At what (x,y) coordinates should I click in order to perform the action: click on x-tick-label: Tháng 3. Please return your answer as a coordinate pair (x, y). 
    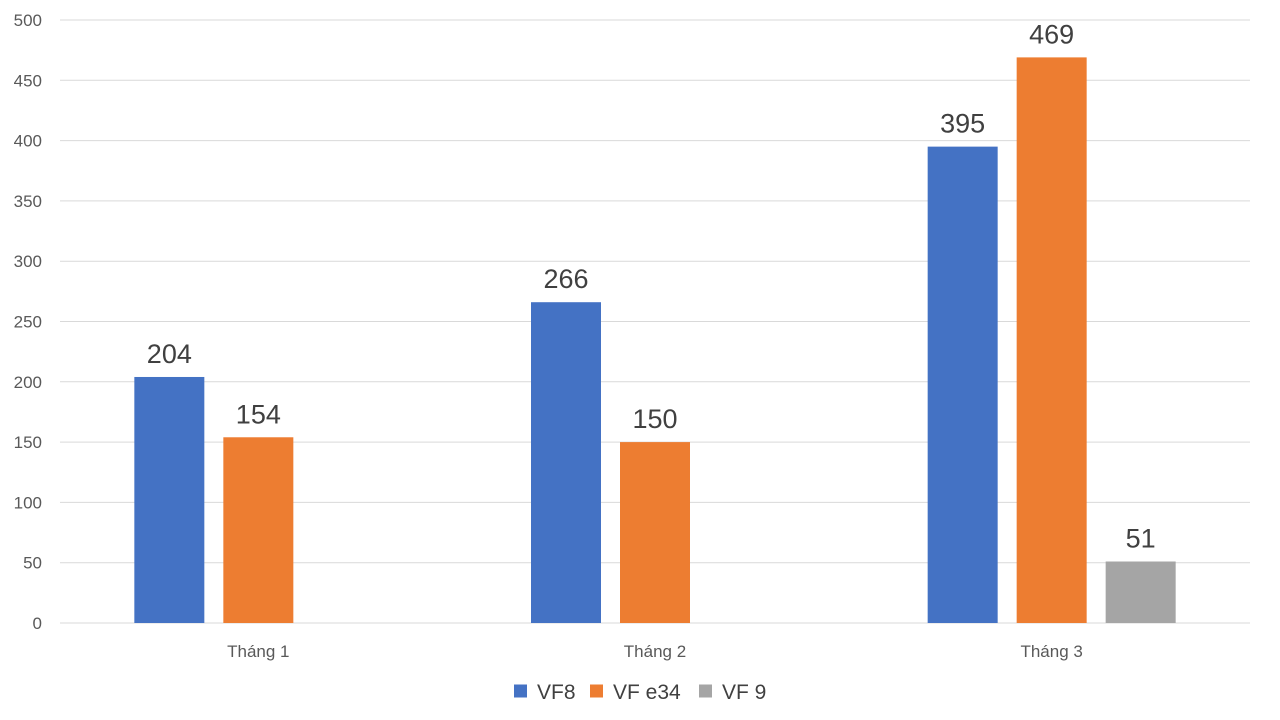
    Looking at the image, I should click on (1051, 651).